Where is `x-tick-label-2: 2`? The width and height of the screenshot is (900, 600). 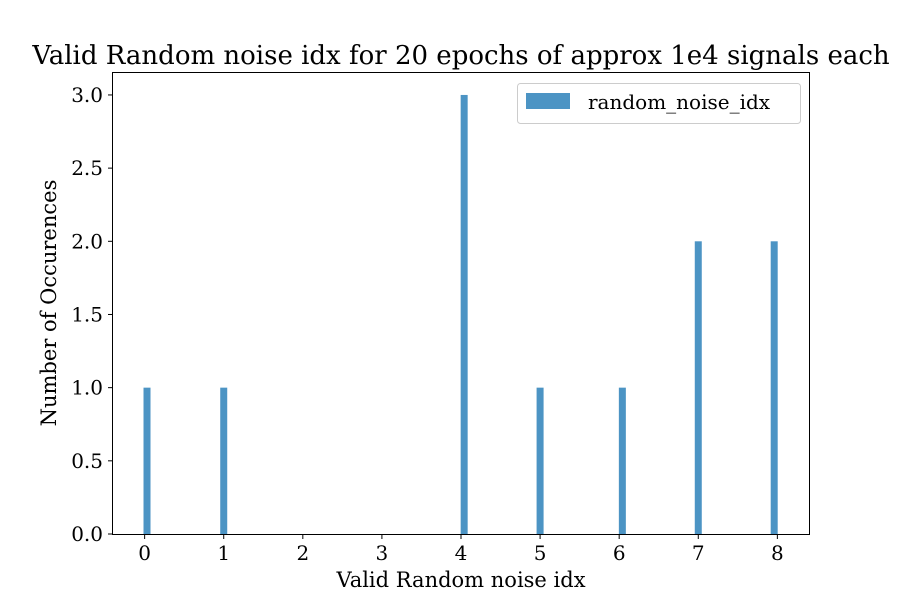
x-tick-label-2: 2 is located at coordinates (302, 553).